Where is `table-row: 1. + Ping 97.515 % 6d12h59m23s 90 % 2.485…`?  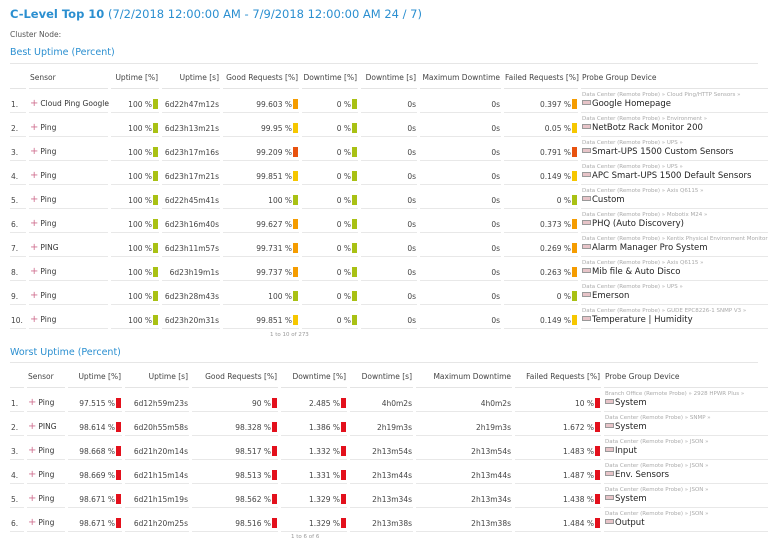
table-row: 1. + Ping 97.515 % 6d12h59m23s 90 % 2.485… is located at coordinates (389, 400).